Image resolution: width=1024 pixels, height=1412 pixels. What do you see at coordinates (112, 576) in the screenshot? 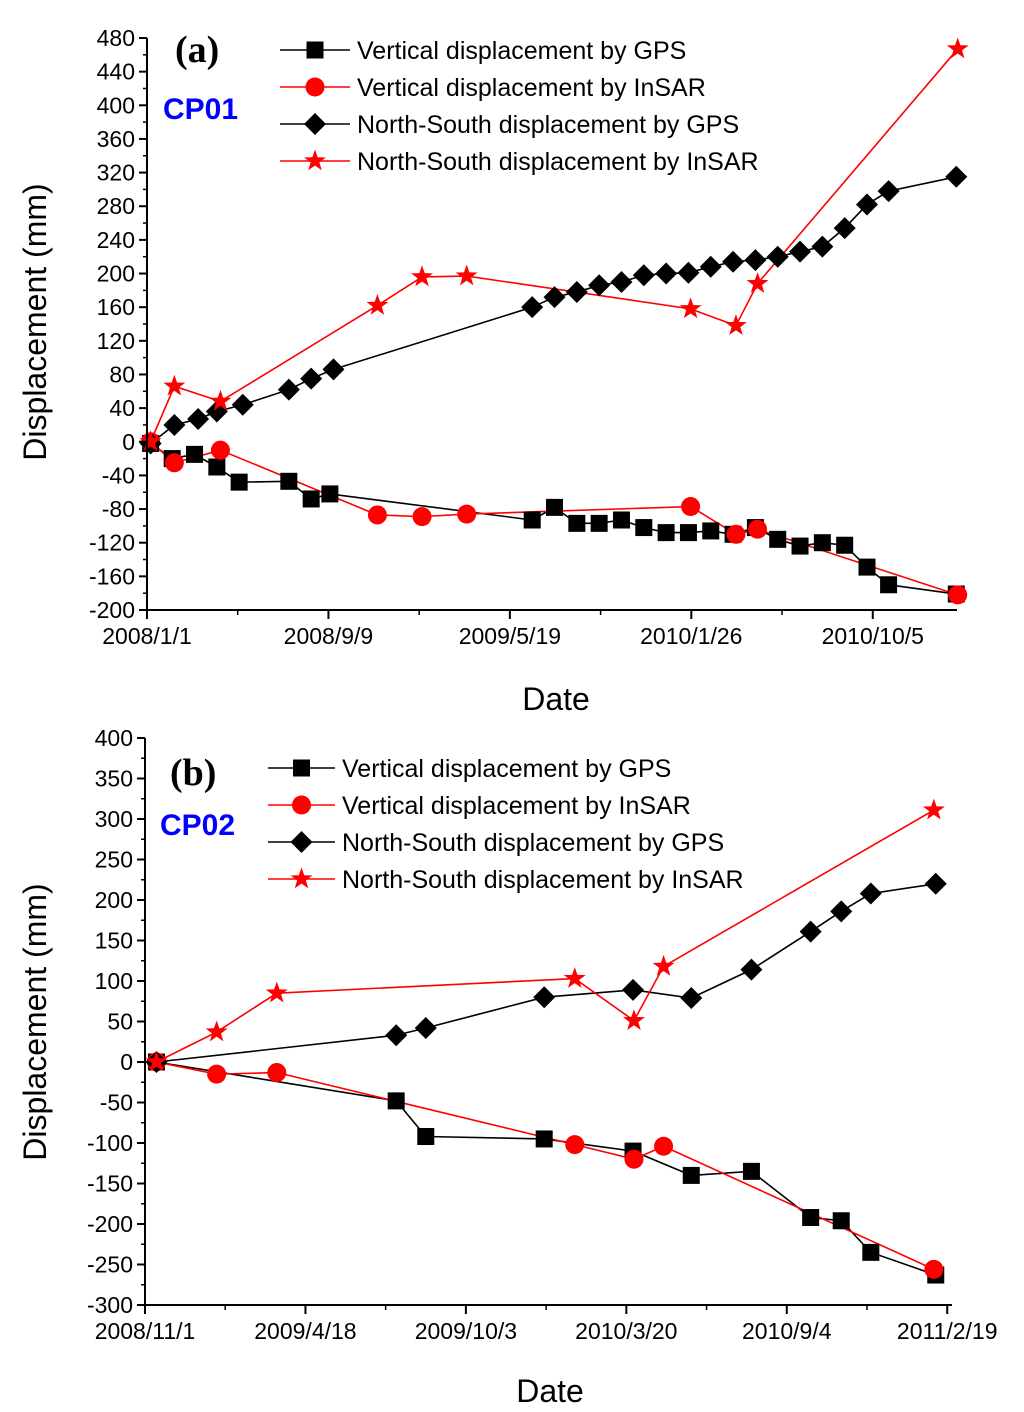
I see `y-tick-label: -160` at bounding box center [112, 576].